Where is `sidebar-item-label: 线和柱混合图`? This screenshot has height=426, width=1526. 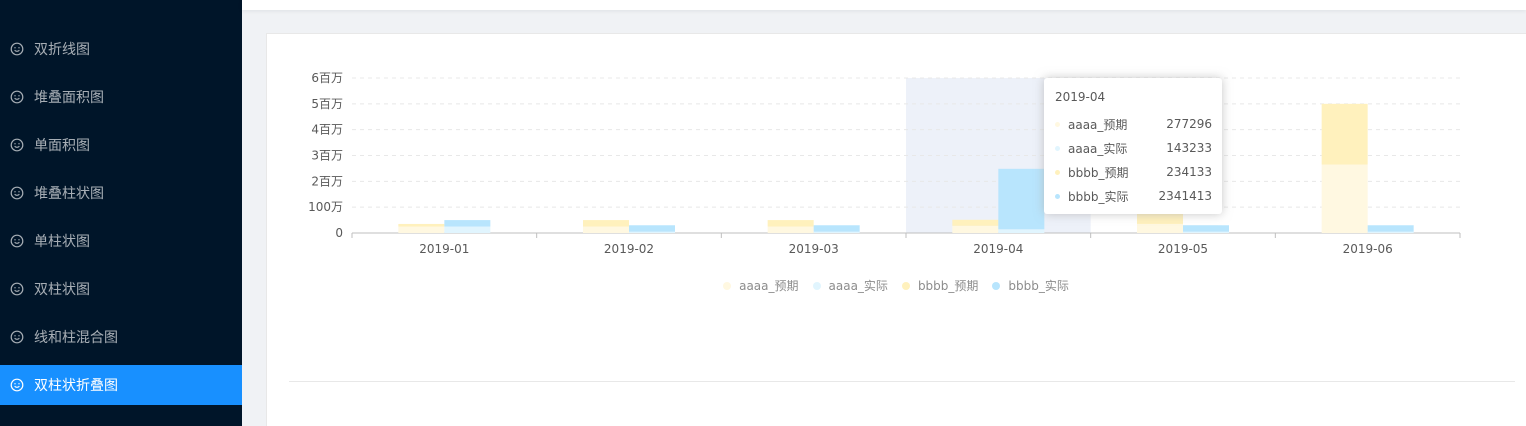 sidebar-item-label: 线和柱混合图 is located at coordinates (76, 338).